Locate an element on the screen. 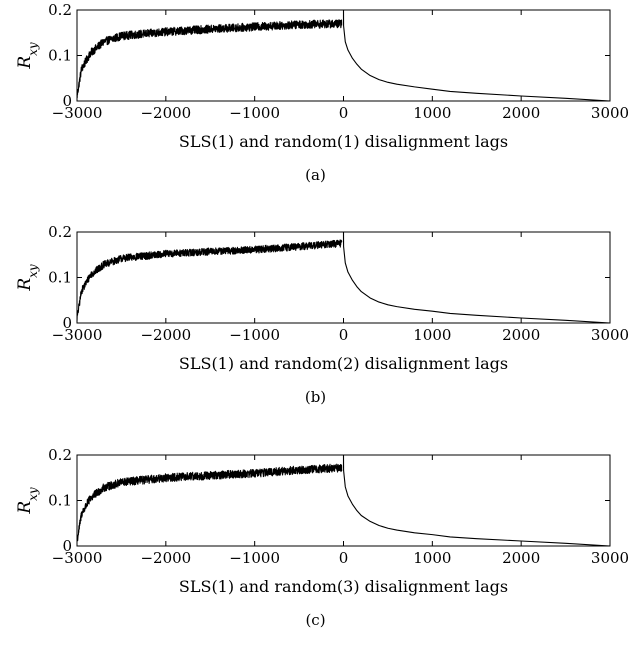 This screenshot has height=669, width=629. panel-caption: (b) is located at coordinates (315, 397).